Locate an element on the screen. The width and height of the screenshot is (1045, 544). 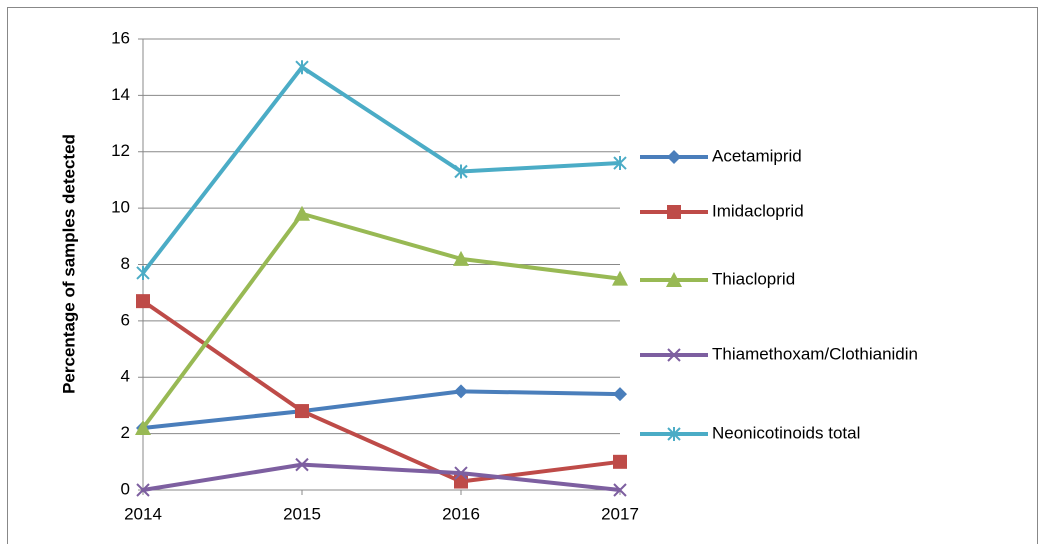
legend-label: Neonicotinoids total is located at coordinates (786, 432).